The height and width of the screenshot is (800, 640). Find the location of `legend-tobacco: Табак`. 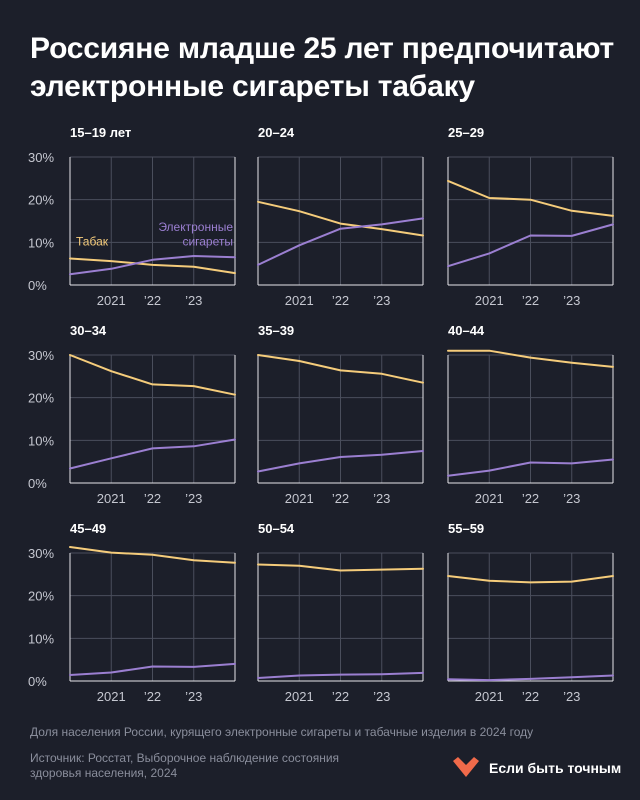

legend-tobacco: Табак is located at coordinates (92, 242).